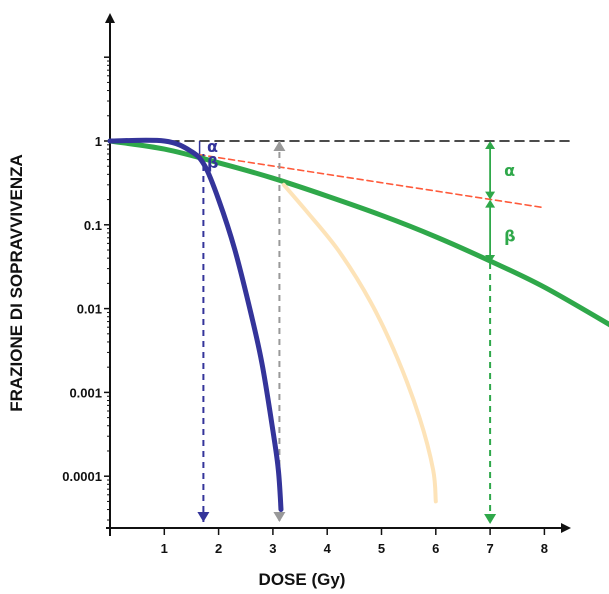  Describe the element at coordinates (279, 146) in the screenshot. I see `gray-dose-arrow-head-up` at that location.